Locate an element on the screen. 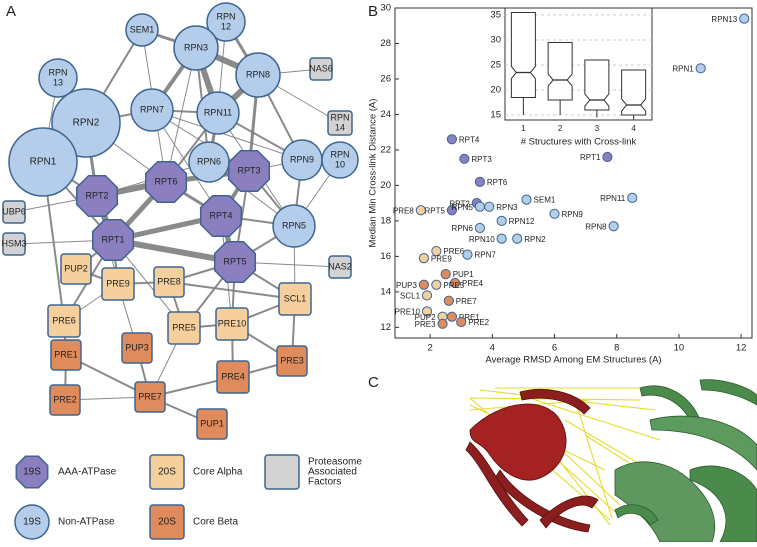  label: PRE3 is located at coordinates (292, 360).